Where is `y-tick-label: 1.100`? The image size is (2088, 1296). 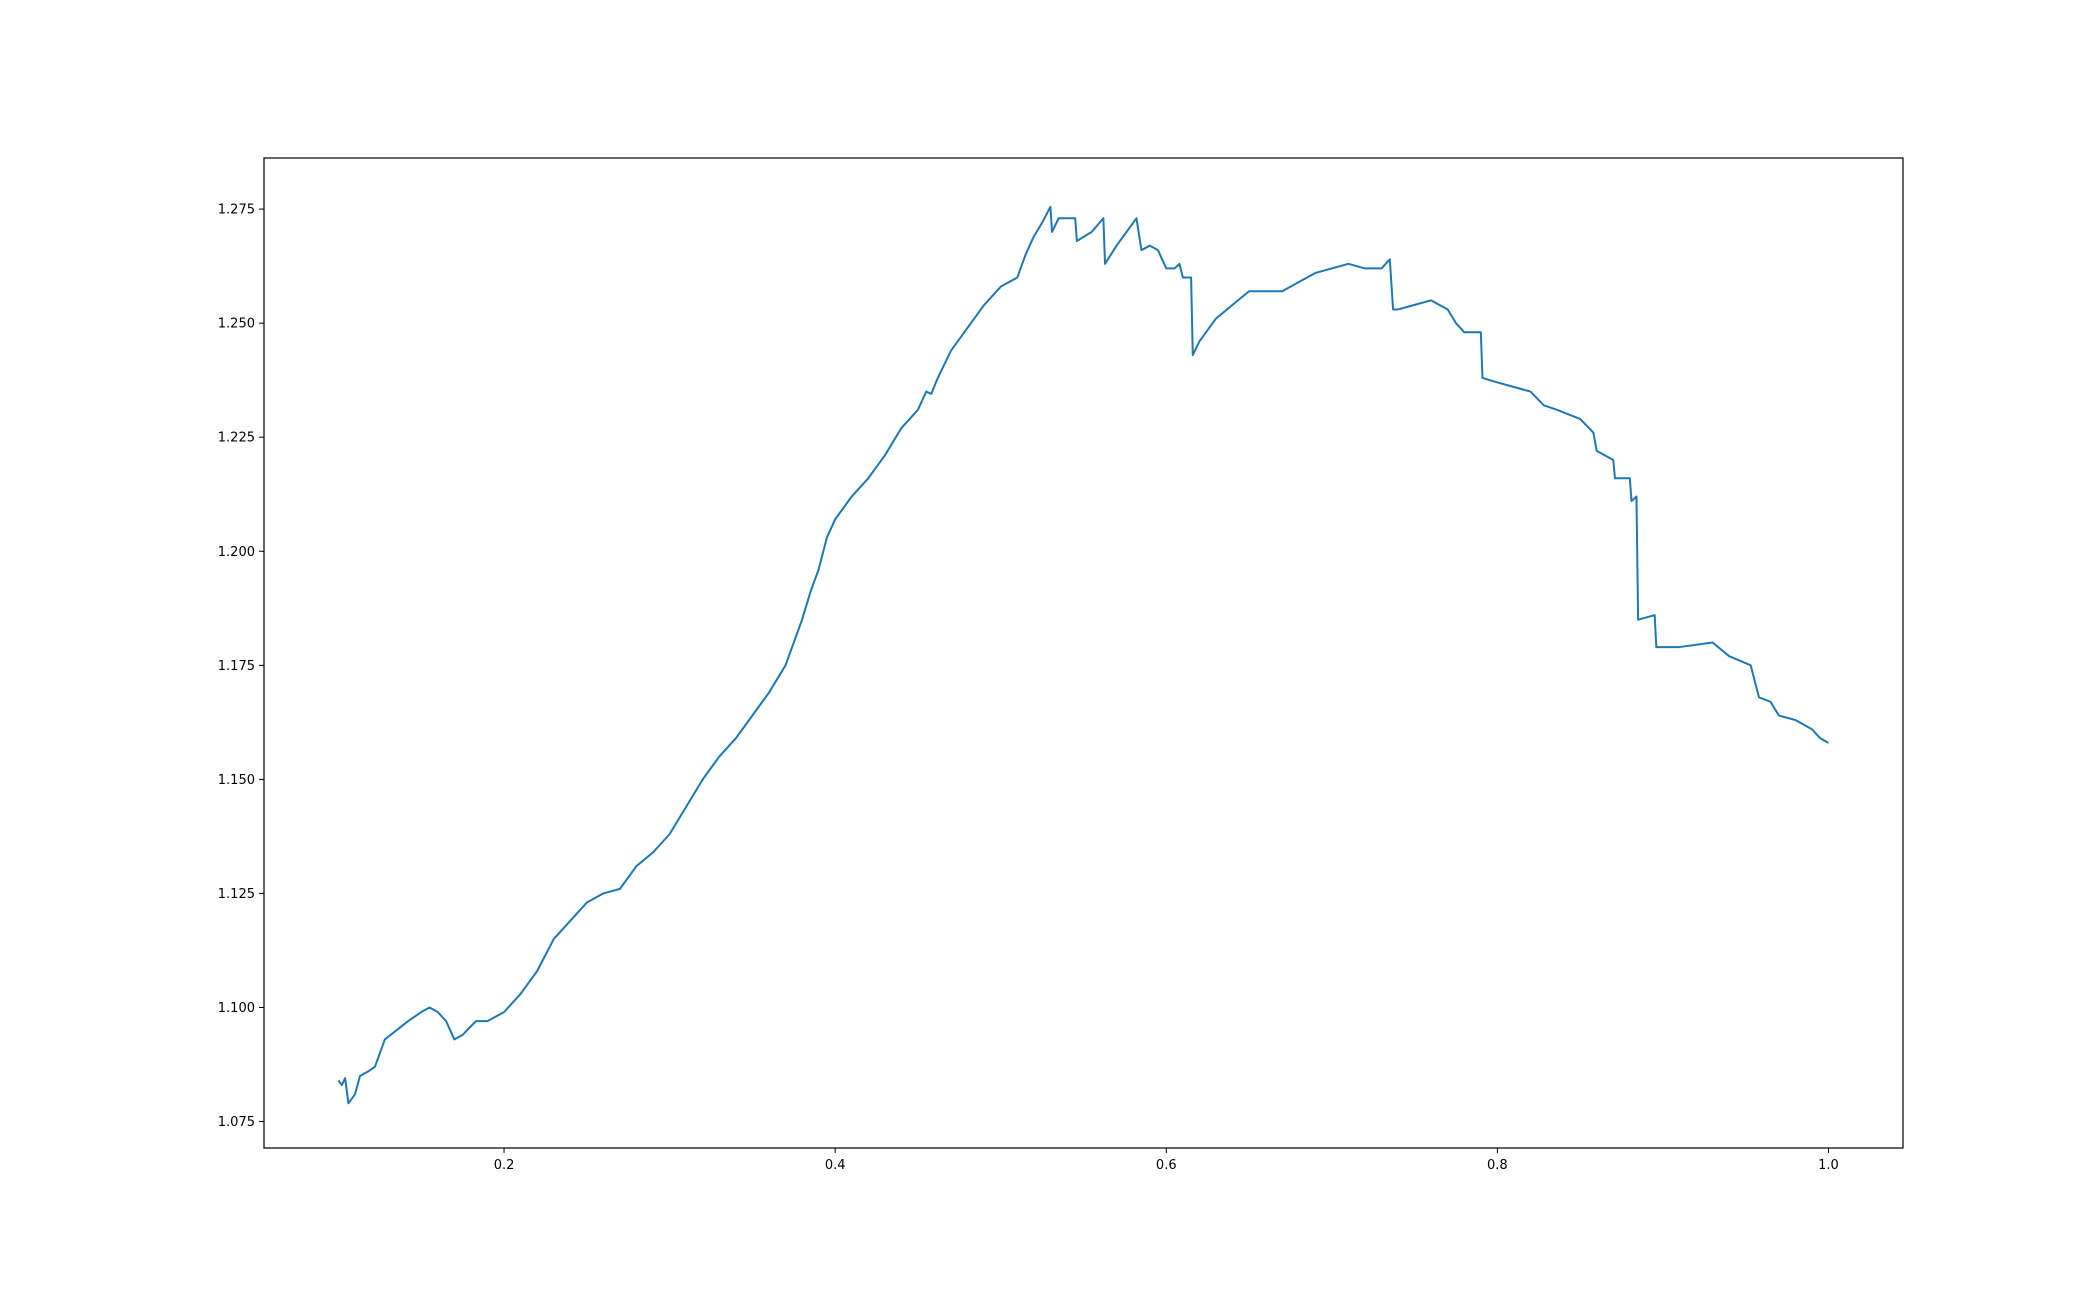 y-tick-label: 1.100 is located at coordinates (236, 1008).